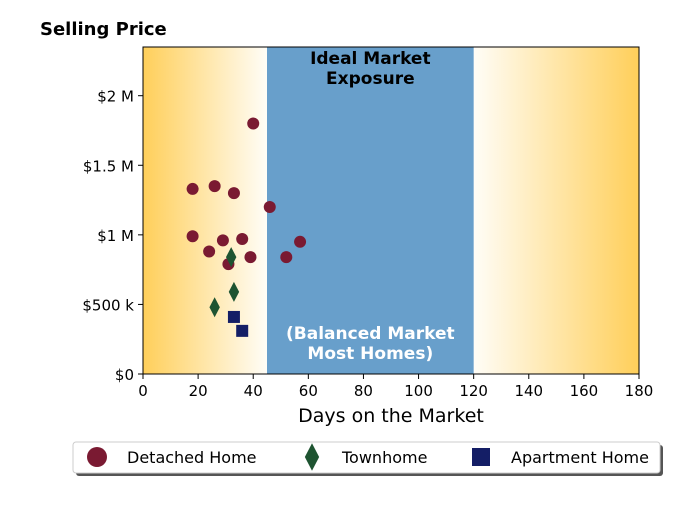 This screenshot has height=513, width=699. What do you see at coordinates (639, 391) in the screenshot?
I see `x-tick-label: 180` at bounding box center [639, 391].